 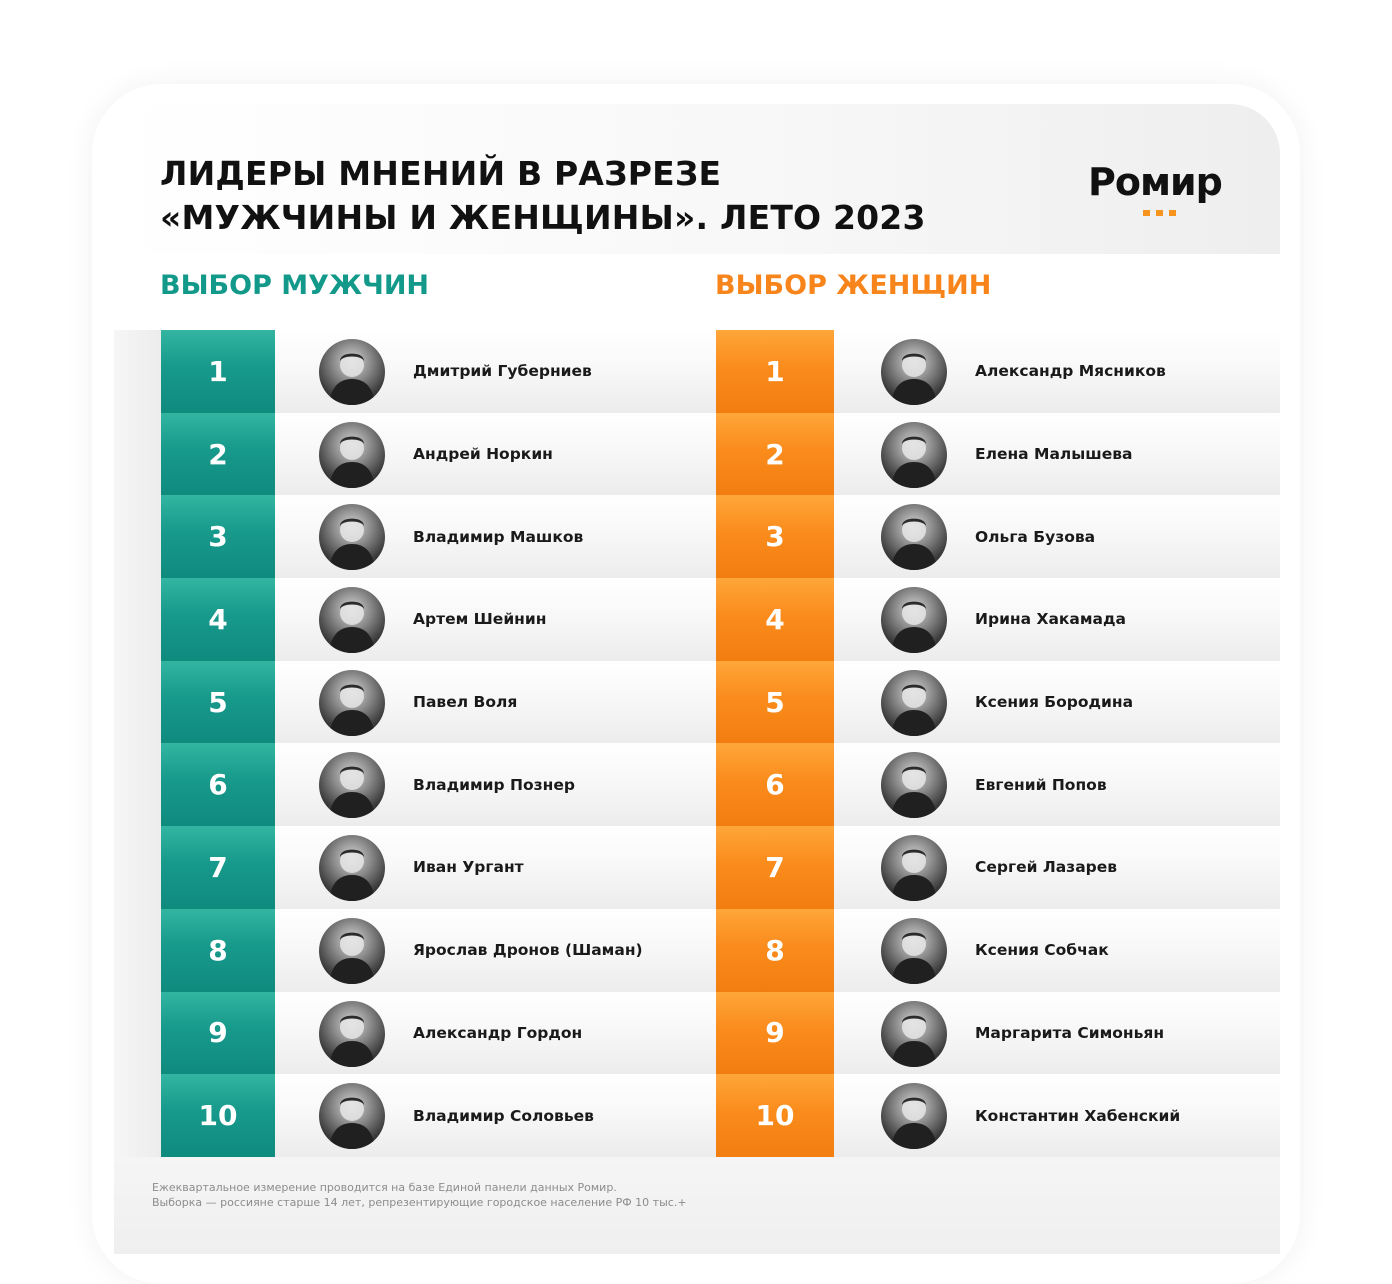 What do you see at coordinates (218, 950) in the screenshot?
I see `men-rank-badge: 8` at bounding box center [218, 950].